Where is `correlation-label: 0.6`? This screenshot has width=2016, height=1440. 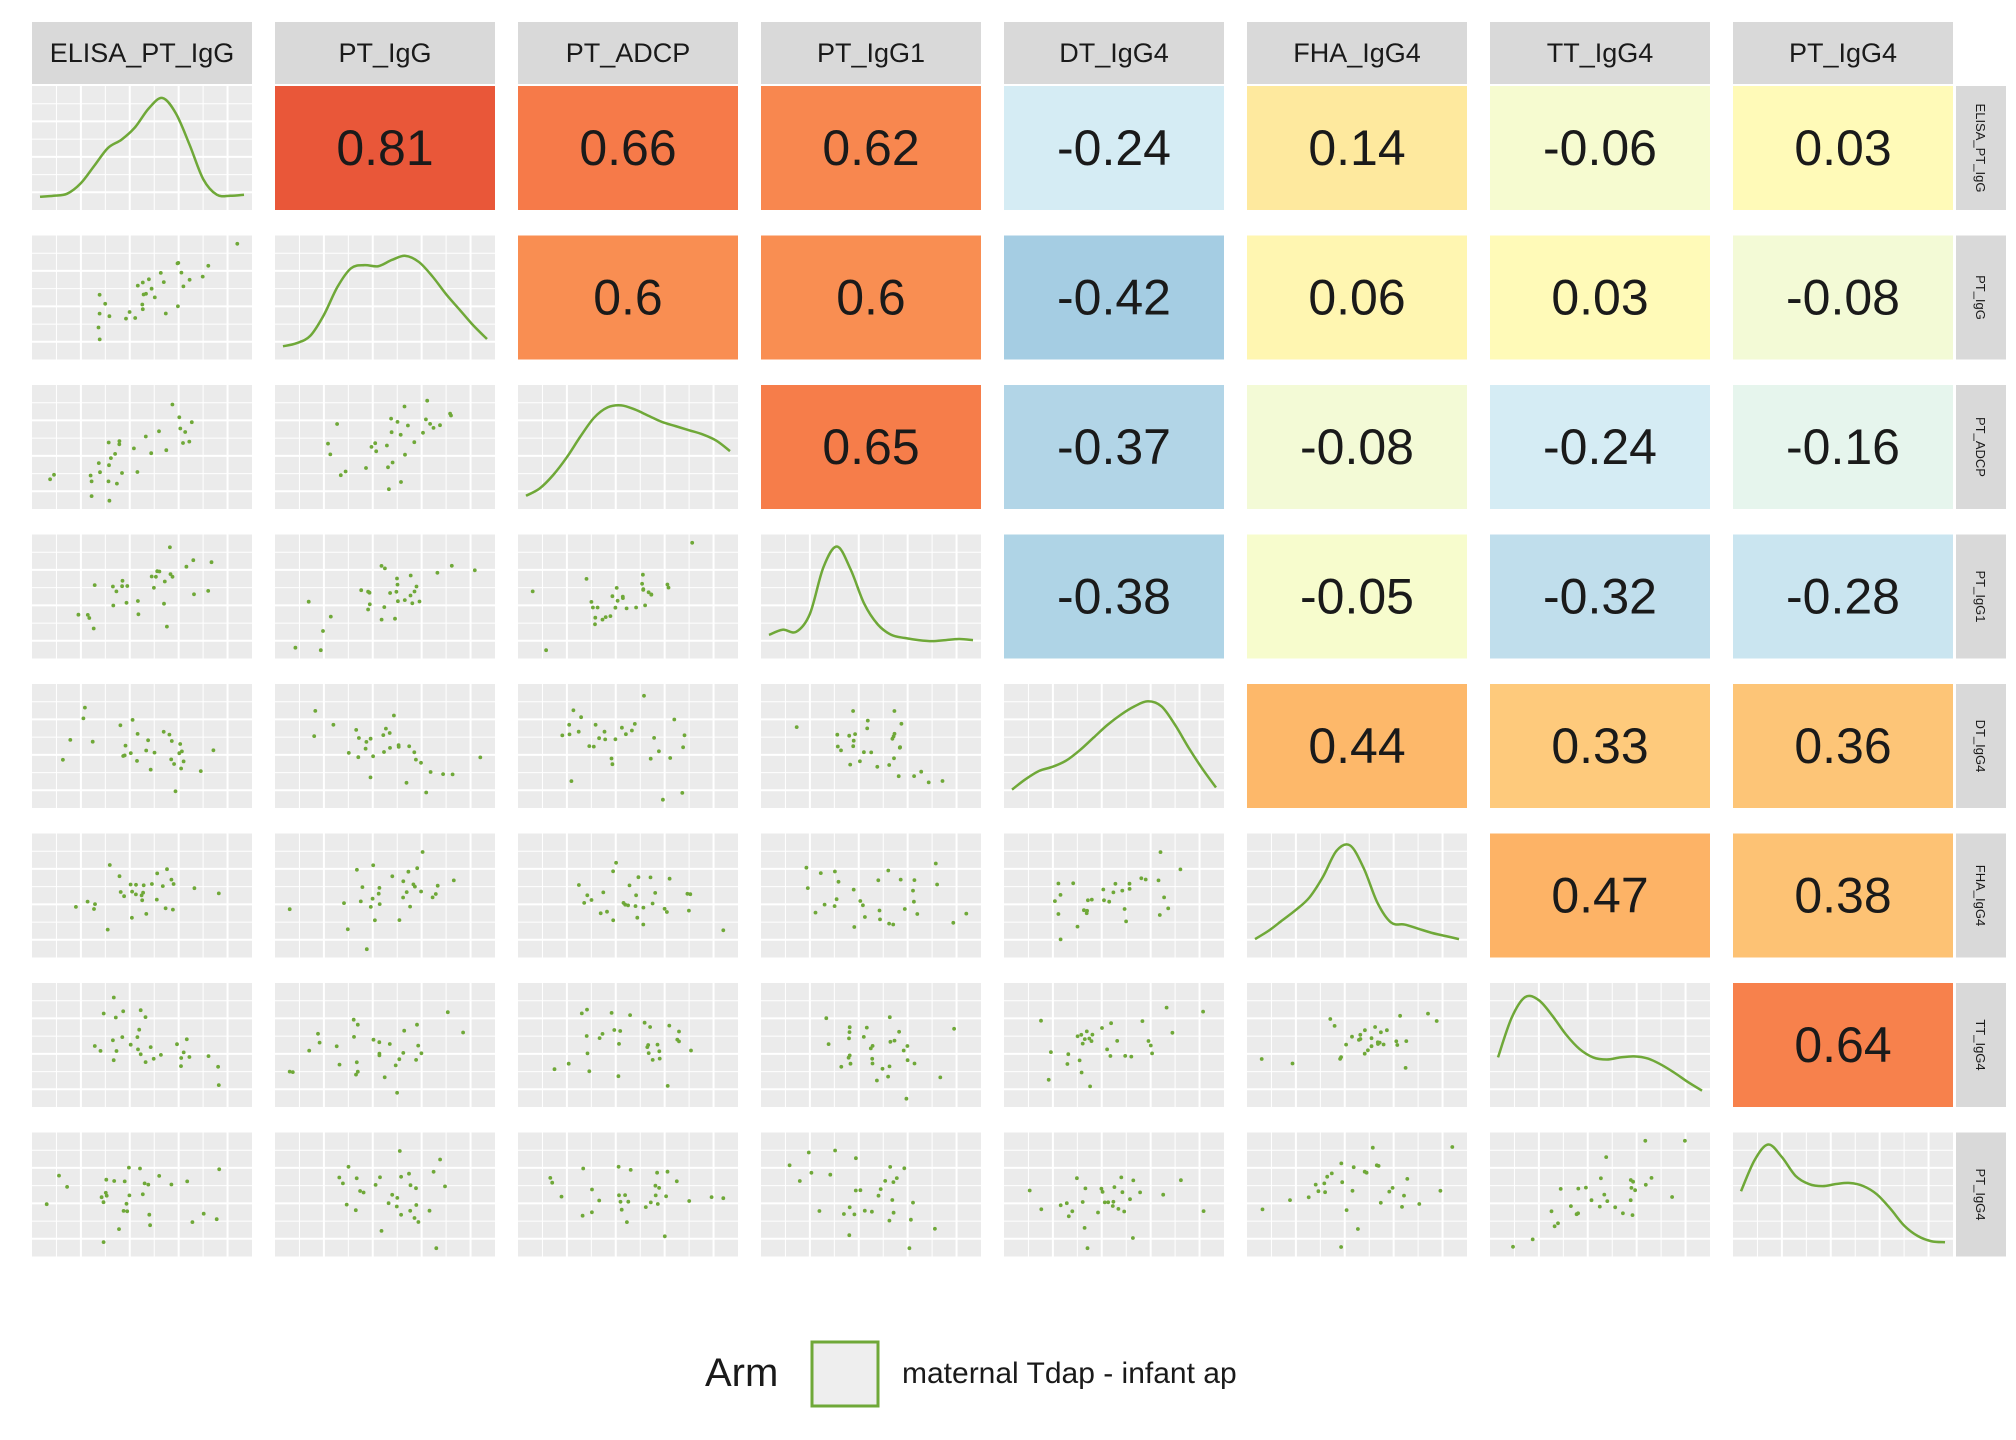 correlation-label: 0.6 is located at coordinates (628, 298).